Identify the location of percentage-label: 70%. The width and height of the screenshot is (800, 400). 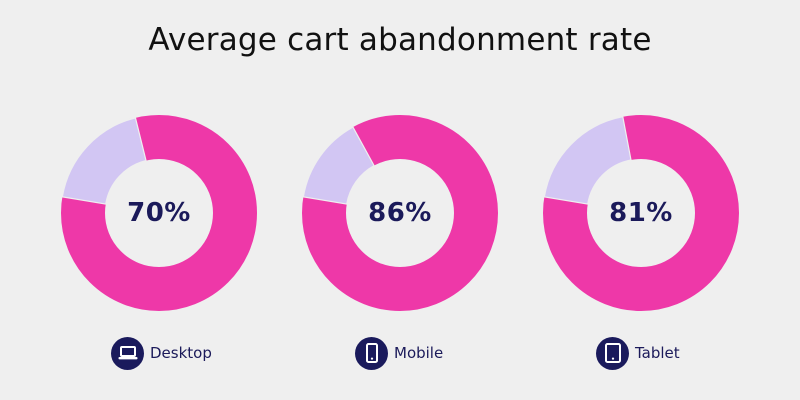
(159, 213).